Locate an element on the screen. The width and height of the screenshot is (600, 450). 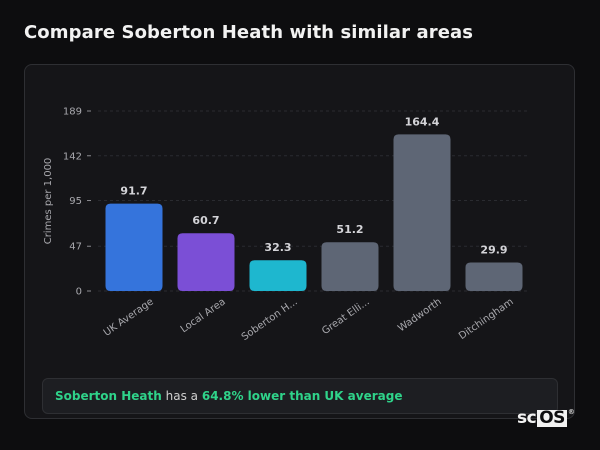
y-axis-ticks: 0 47 95 142 189 is located at coordinates (77, 202).